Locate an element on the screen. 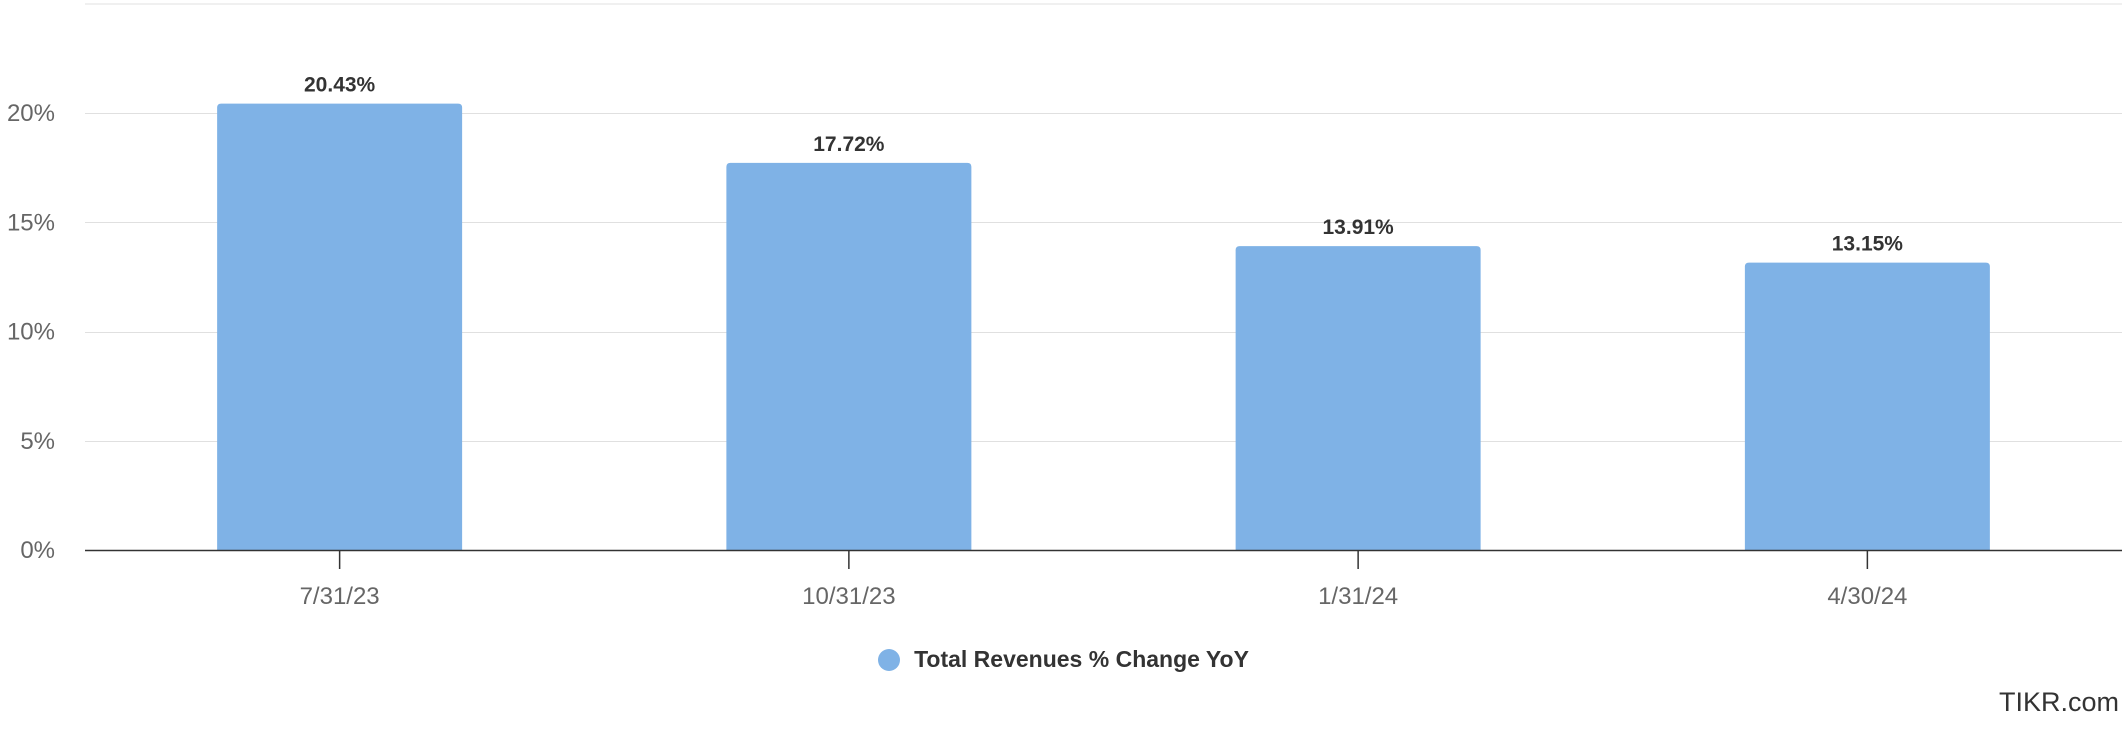 This screenshot has height=738, width=2127. x-axis is located at coordinates (1103, 559).